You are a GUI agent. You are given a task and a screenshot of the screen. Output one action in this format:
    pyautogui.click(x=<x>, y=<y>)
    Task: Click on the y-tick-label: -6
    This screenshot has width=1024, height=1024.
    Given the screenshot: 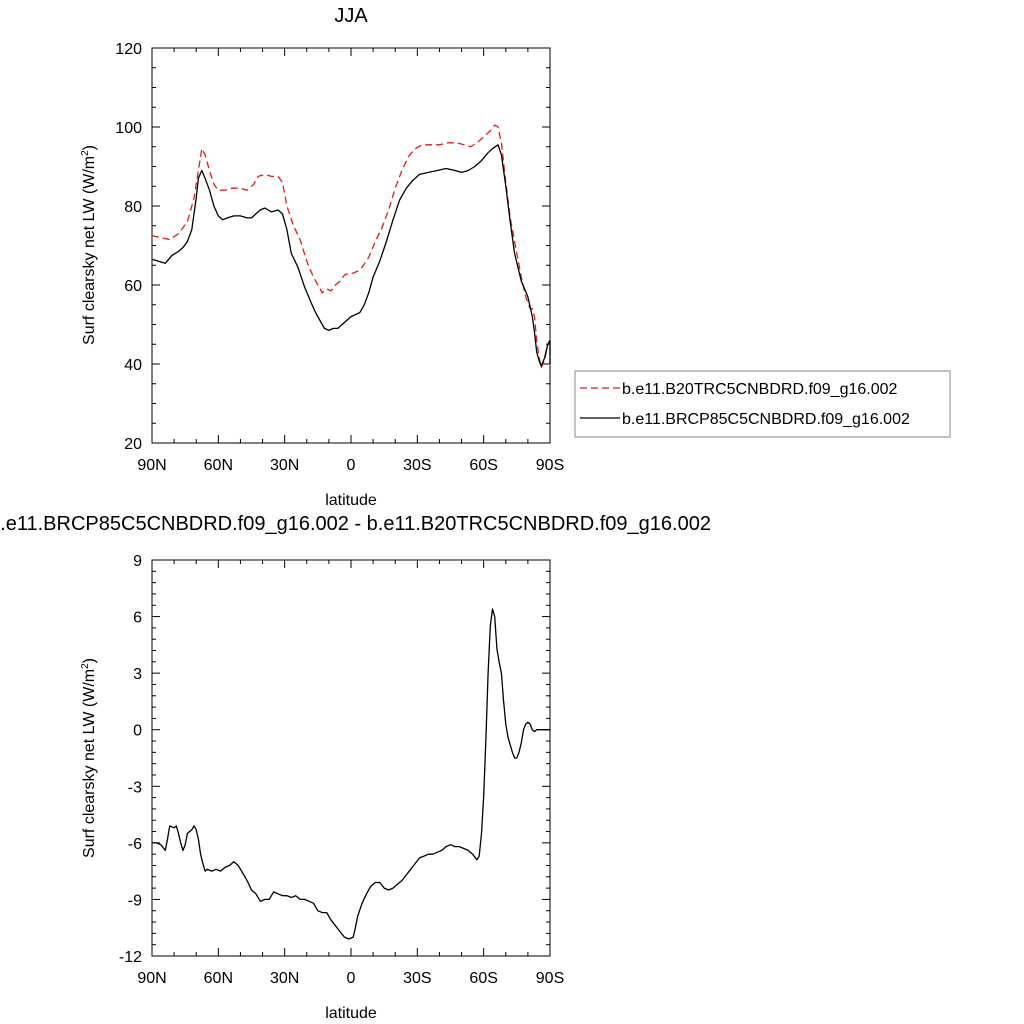 What is the action you would take?
    pyautogui.click(x=135, y=844)
    